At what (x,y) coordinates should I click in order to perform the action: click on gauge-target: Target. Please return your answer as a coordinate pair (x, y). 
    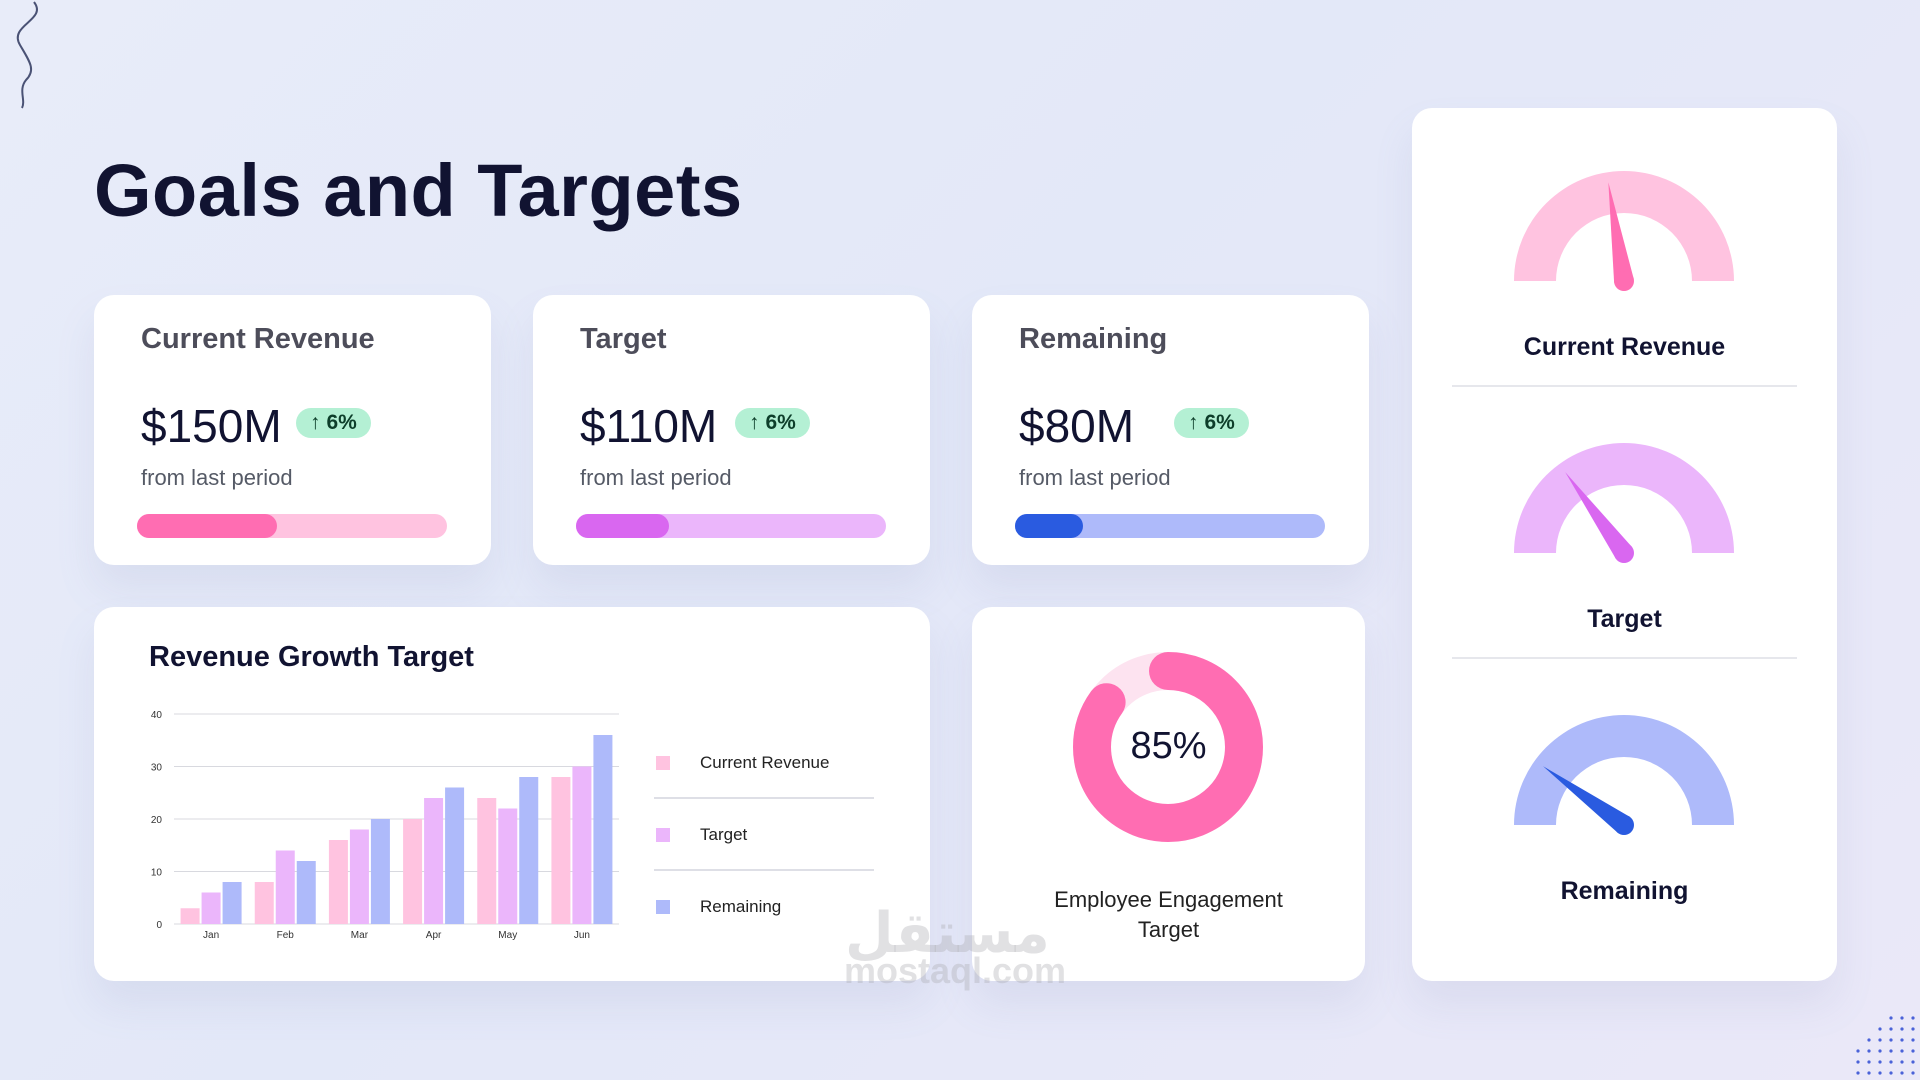
    Looking at the image, I should click on (1624, 560).